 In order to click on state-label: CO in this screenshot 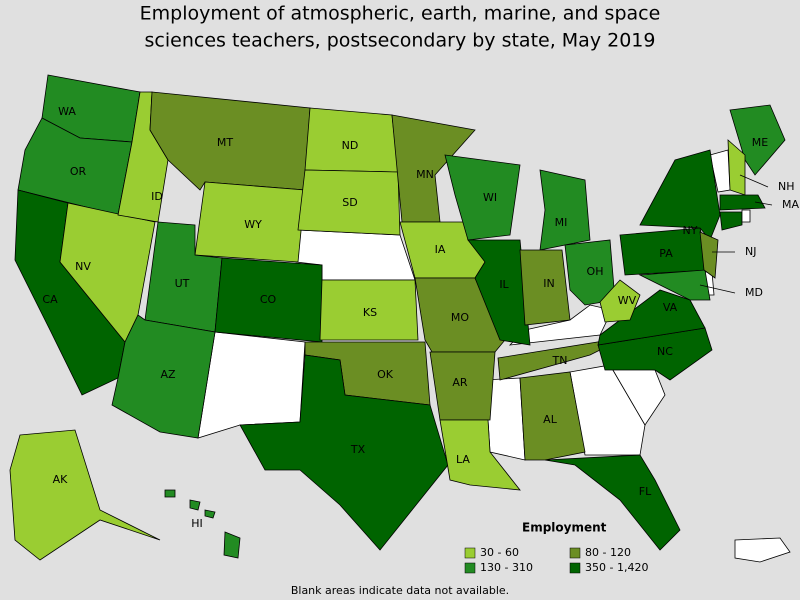, I will do `click(268, 299)`.